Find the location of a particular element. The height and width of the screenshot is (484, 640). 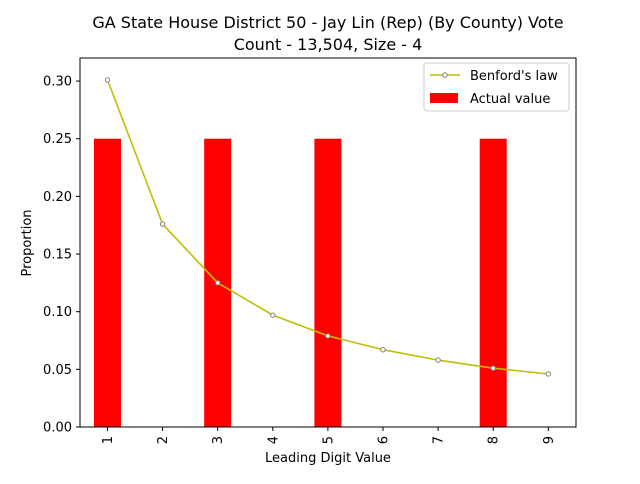

legend-frame is located at coordinates (496, 87).